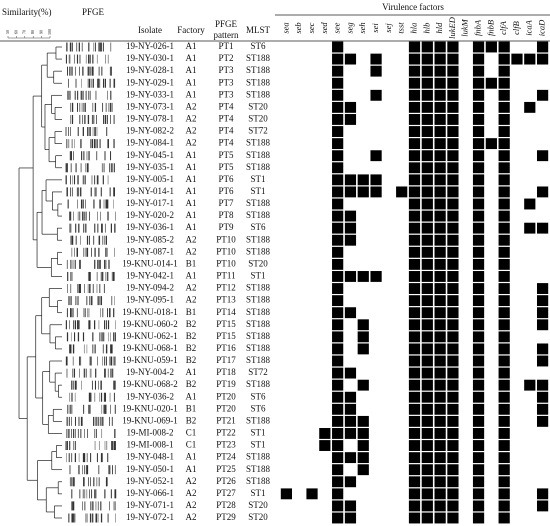 This screenshot has width=550, height=526. What do you see at coordinates (226, 396) in the screenshot?
I see `pfge-pattern: PT20` at bounding box center [226, 396].